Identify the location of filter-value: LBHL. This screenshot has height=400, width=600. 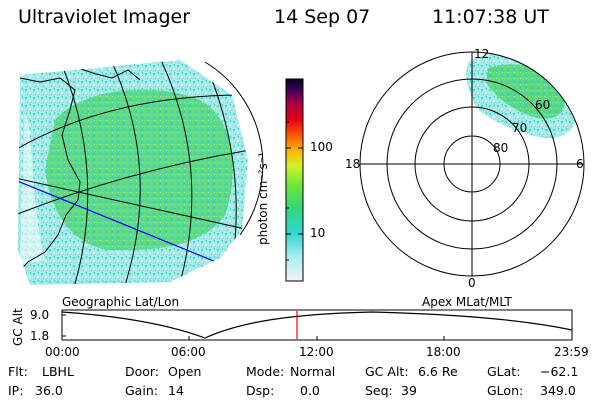
(58, 371).